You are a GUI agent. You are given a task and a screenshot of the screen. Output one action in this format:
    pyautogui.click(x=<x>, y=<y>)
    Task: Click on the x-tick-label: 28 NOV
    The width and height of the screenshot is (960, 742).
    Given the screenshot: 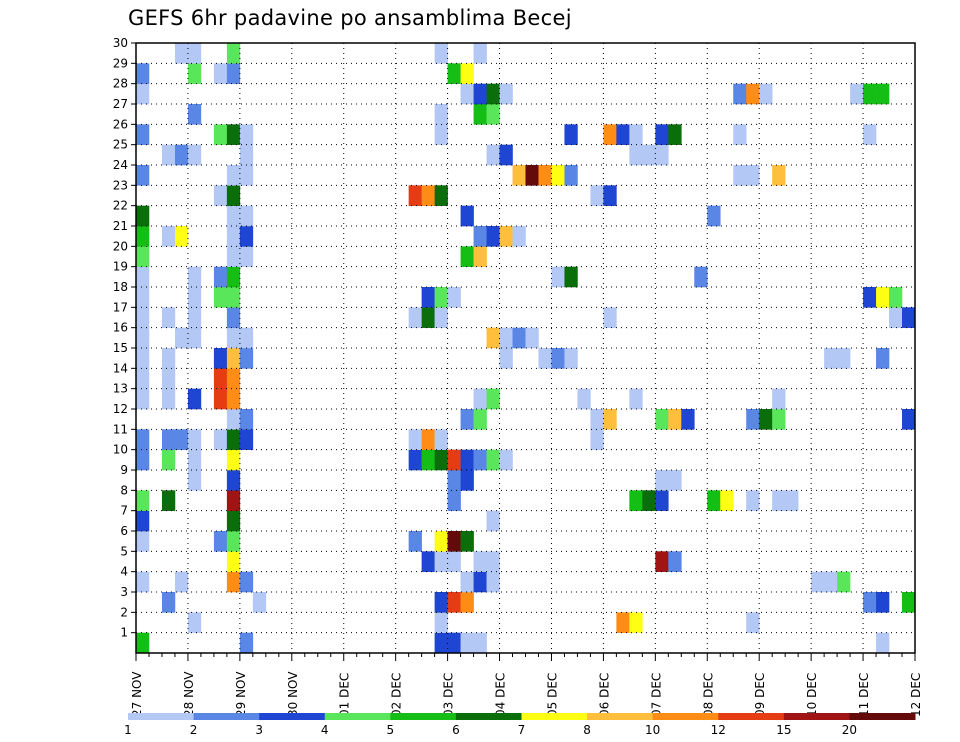 What is the action you would take?
    pyautogui.click(x=189, y=694)
    